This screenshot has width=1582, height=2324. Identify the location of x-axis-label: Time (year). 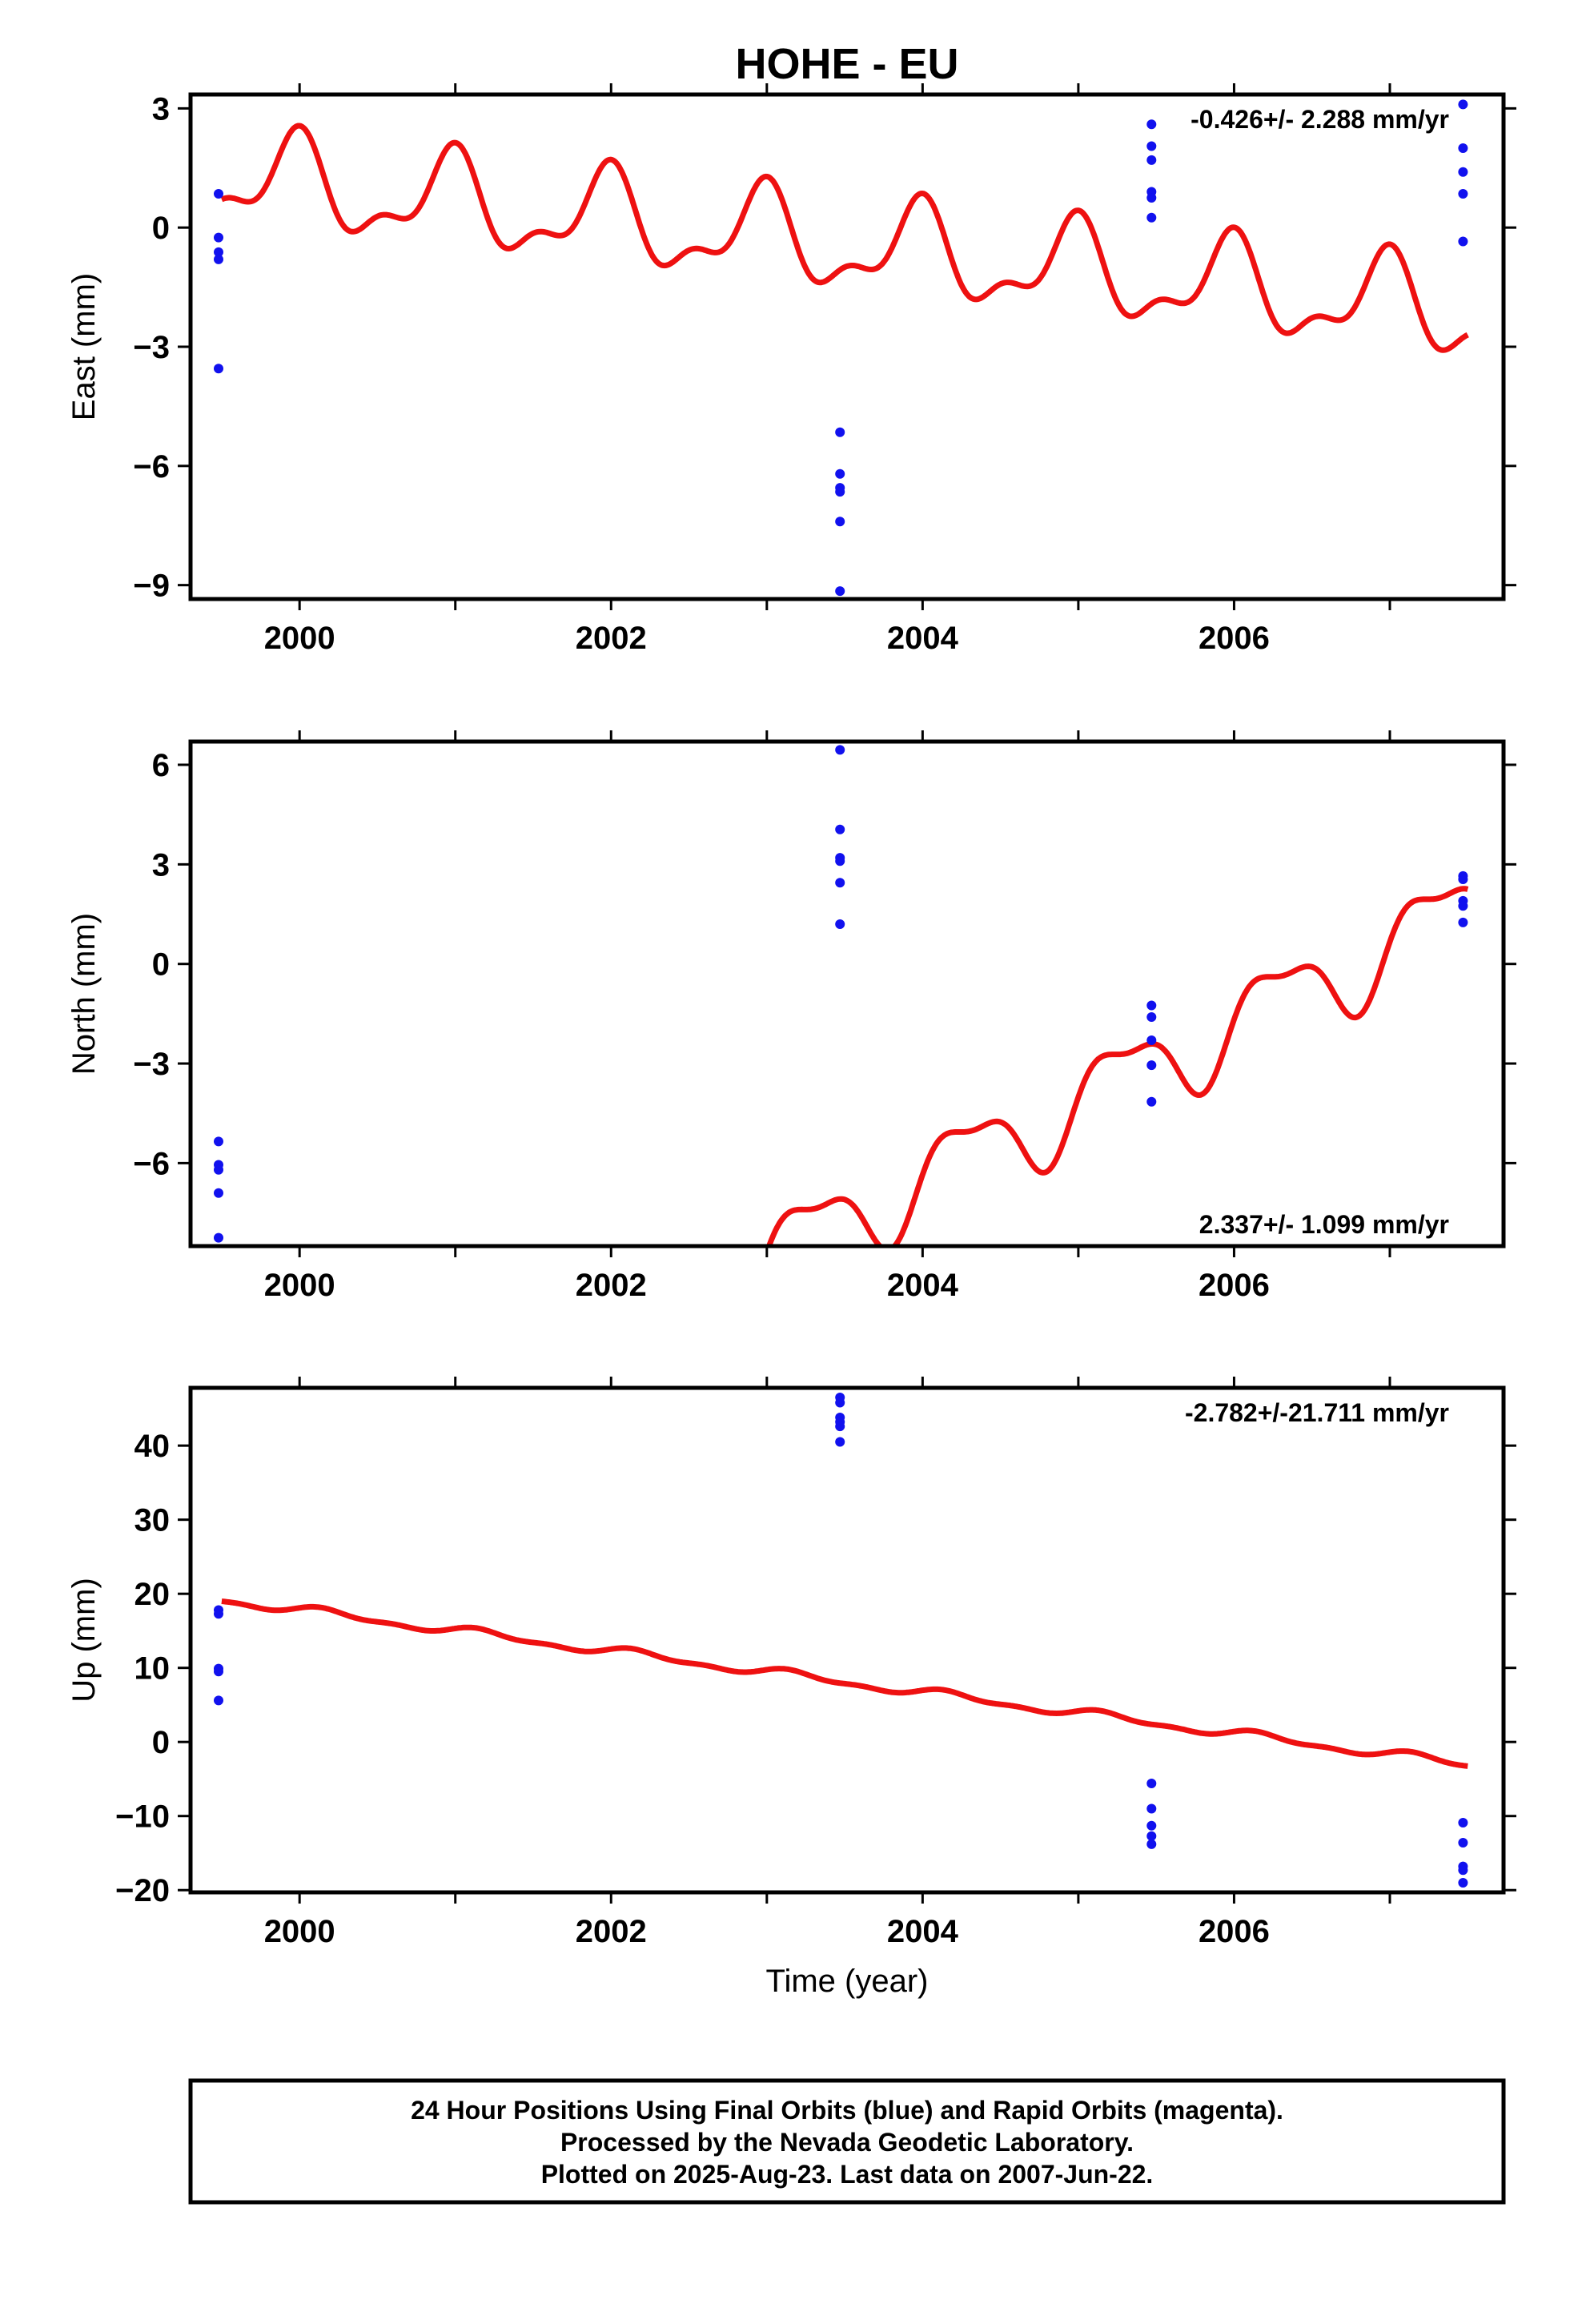
(847, 1981).